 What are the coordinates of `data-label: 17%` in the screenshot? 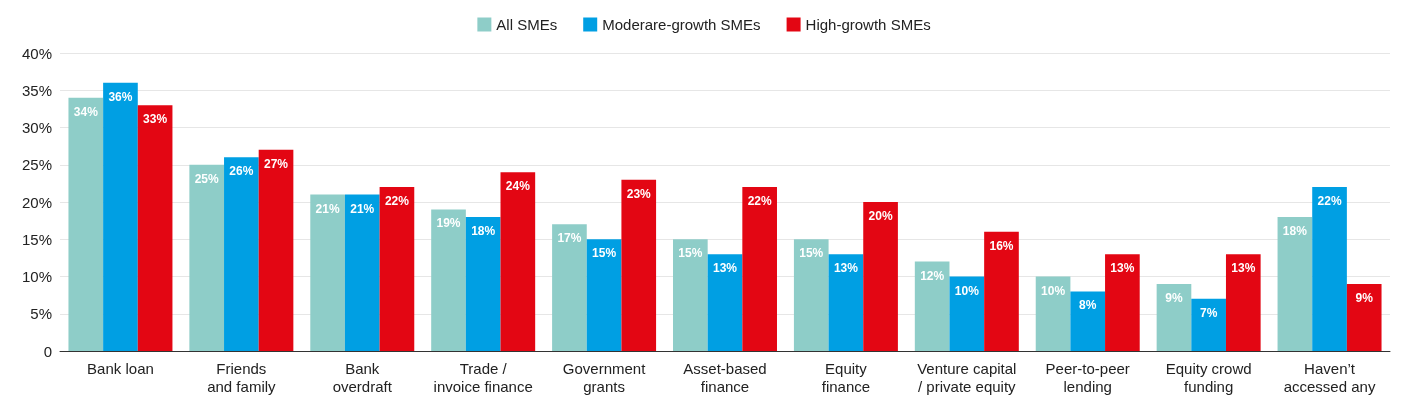 It's located at (569, 238).